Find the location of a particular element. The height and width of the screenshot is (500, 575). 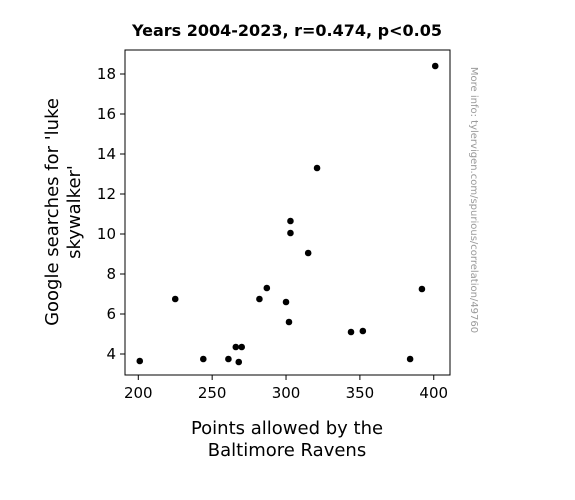

y-axis-label-line-1: Google searches for 'luke is located at coordinates (52, 212).